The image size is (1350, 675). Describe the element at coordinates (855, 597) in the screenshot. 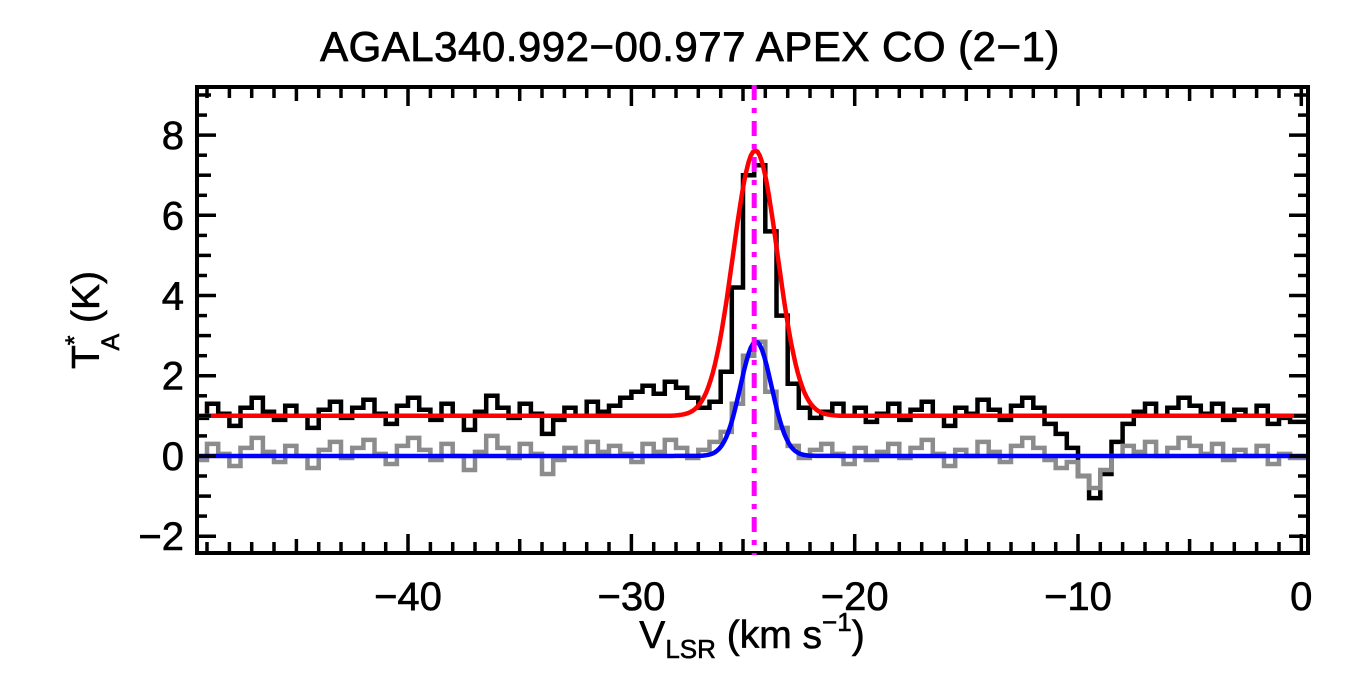

I see `x-tick-label: −20` at that location.